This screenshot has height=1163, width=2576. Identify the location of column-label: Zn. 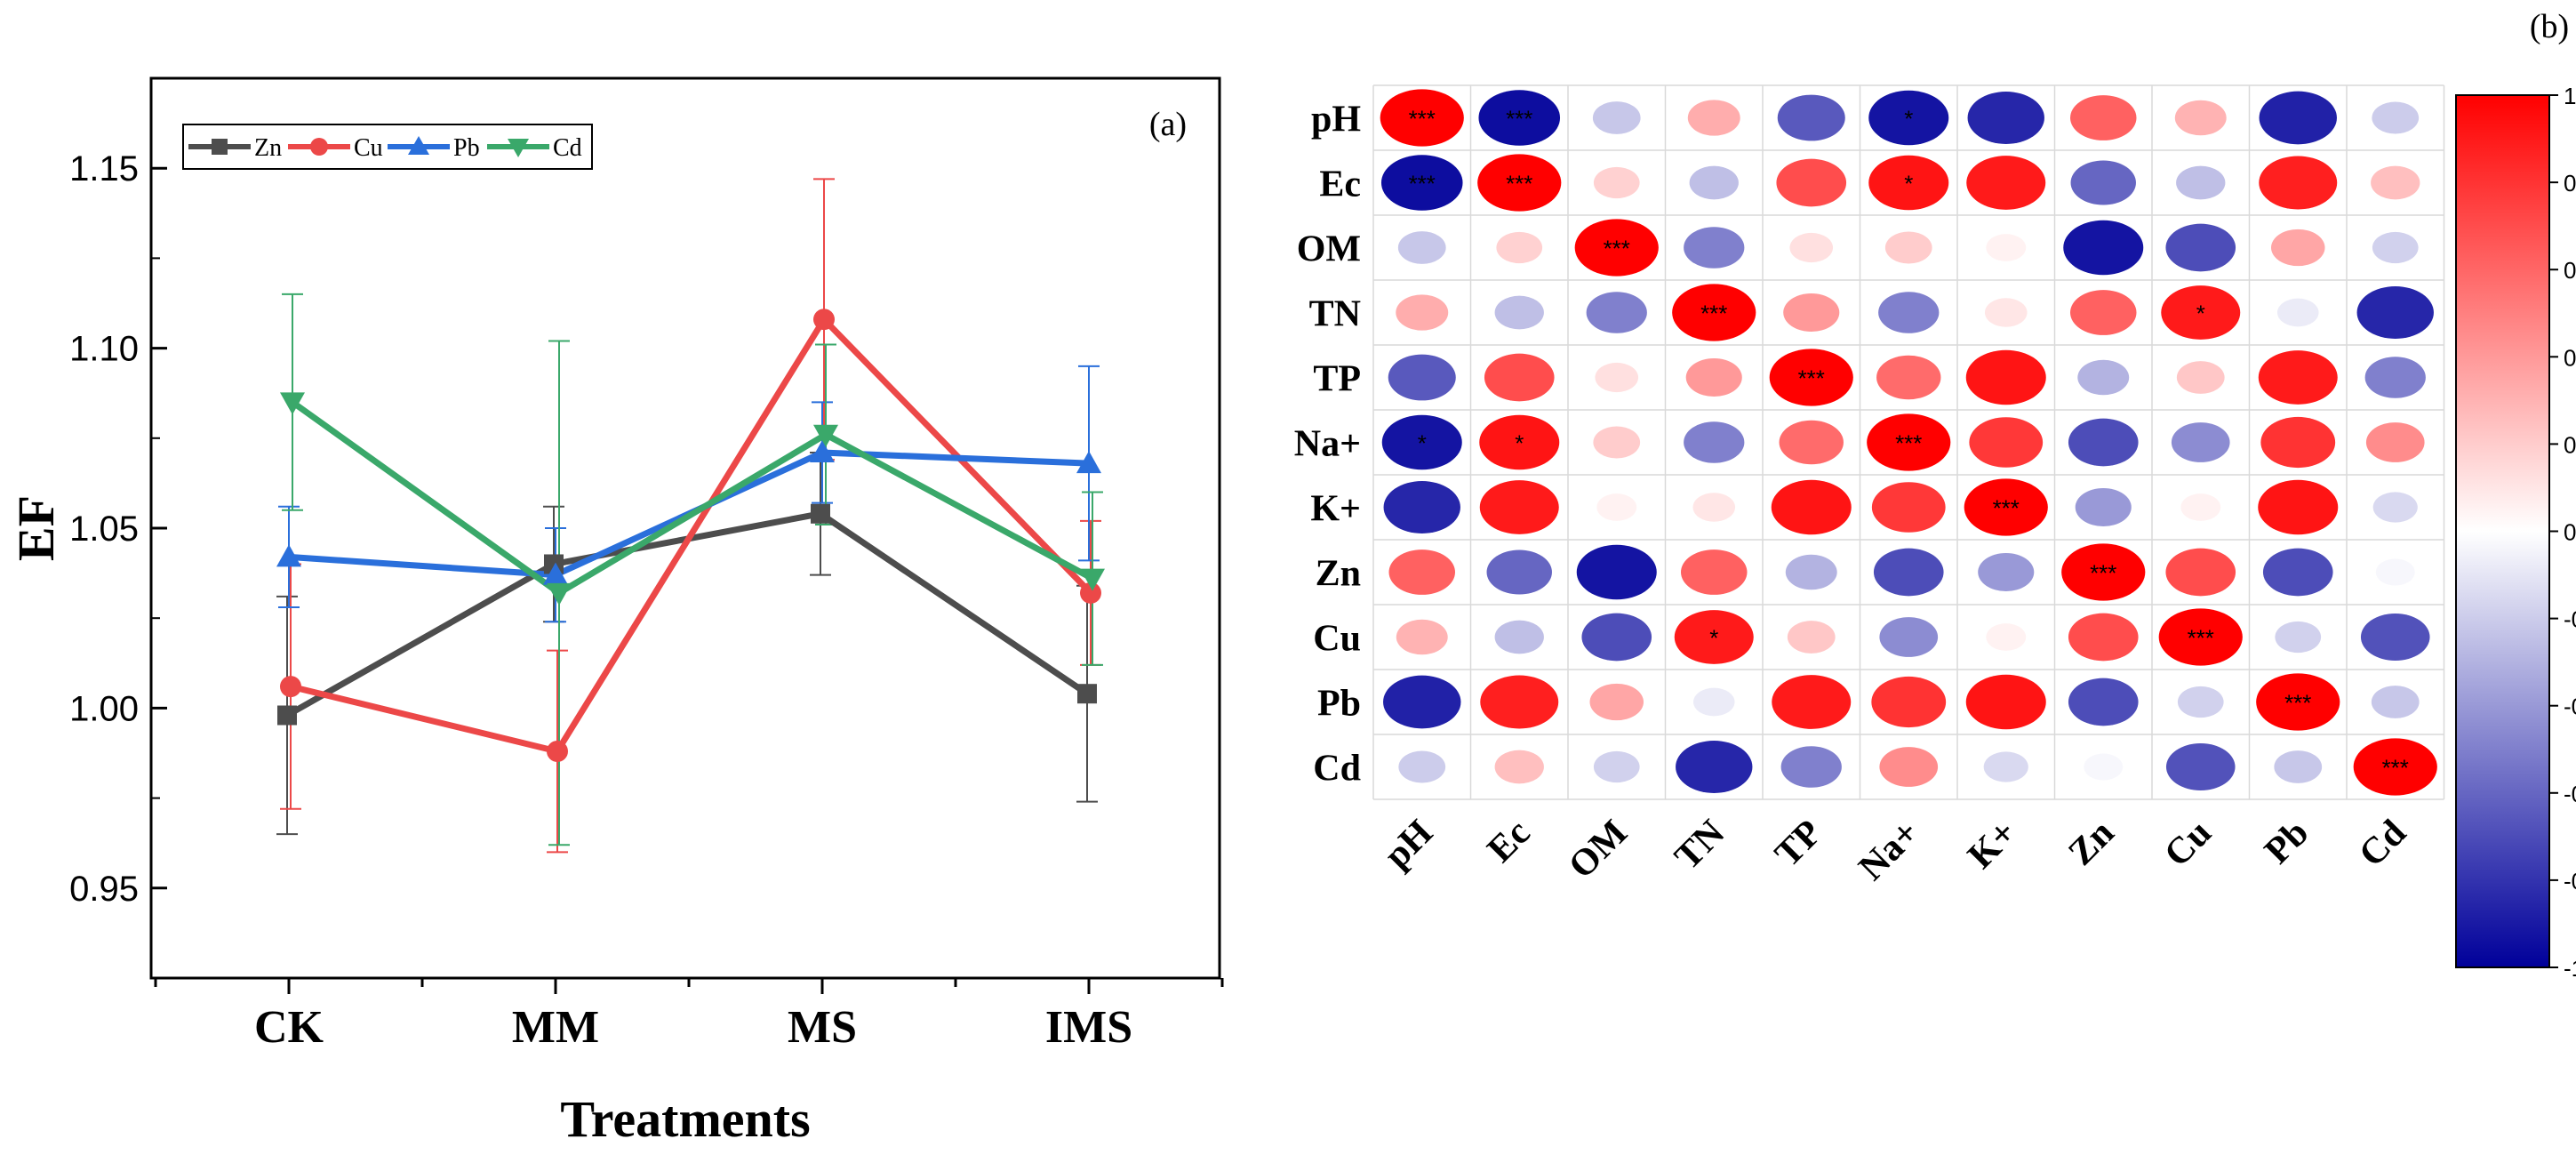
(2091, 843).